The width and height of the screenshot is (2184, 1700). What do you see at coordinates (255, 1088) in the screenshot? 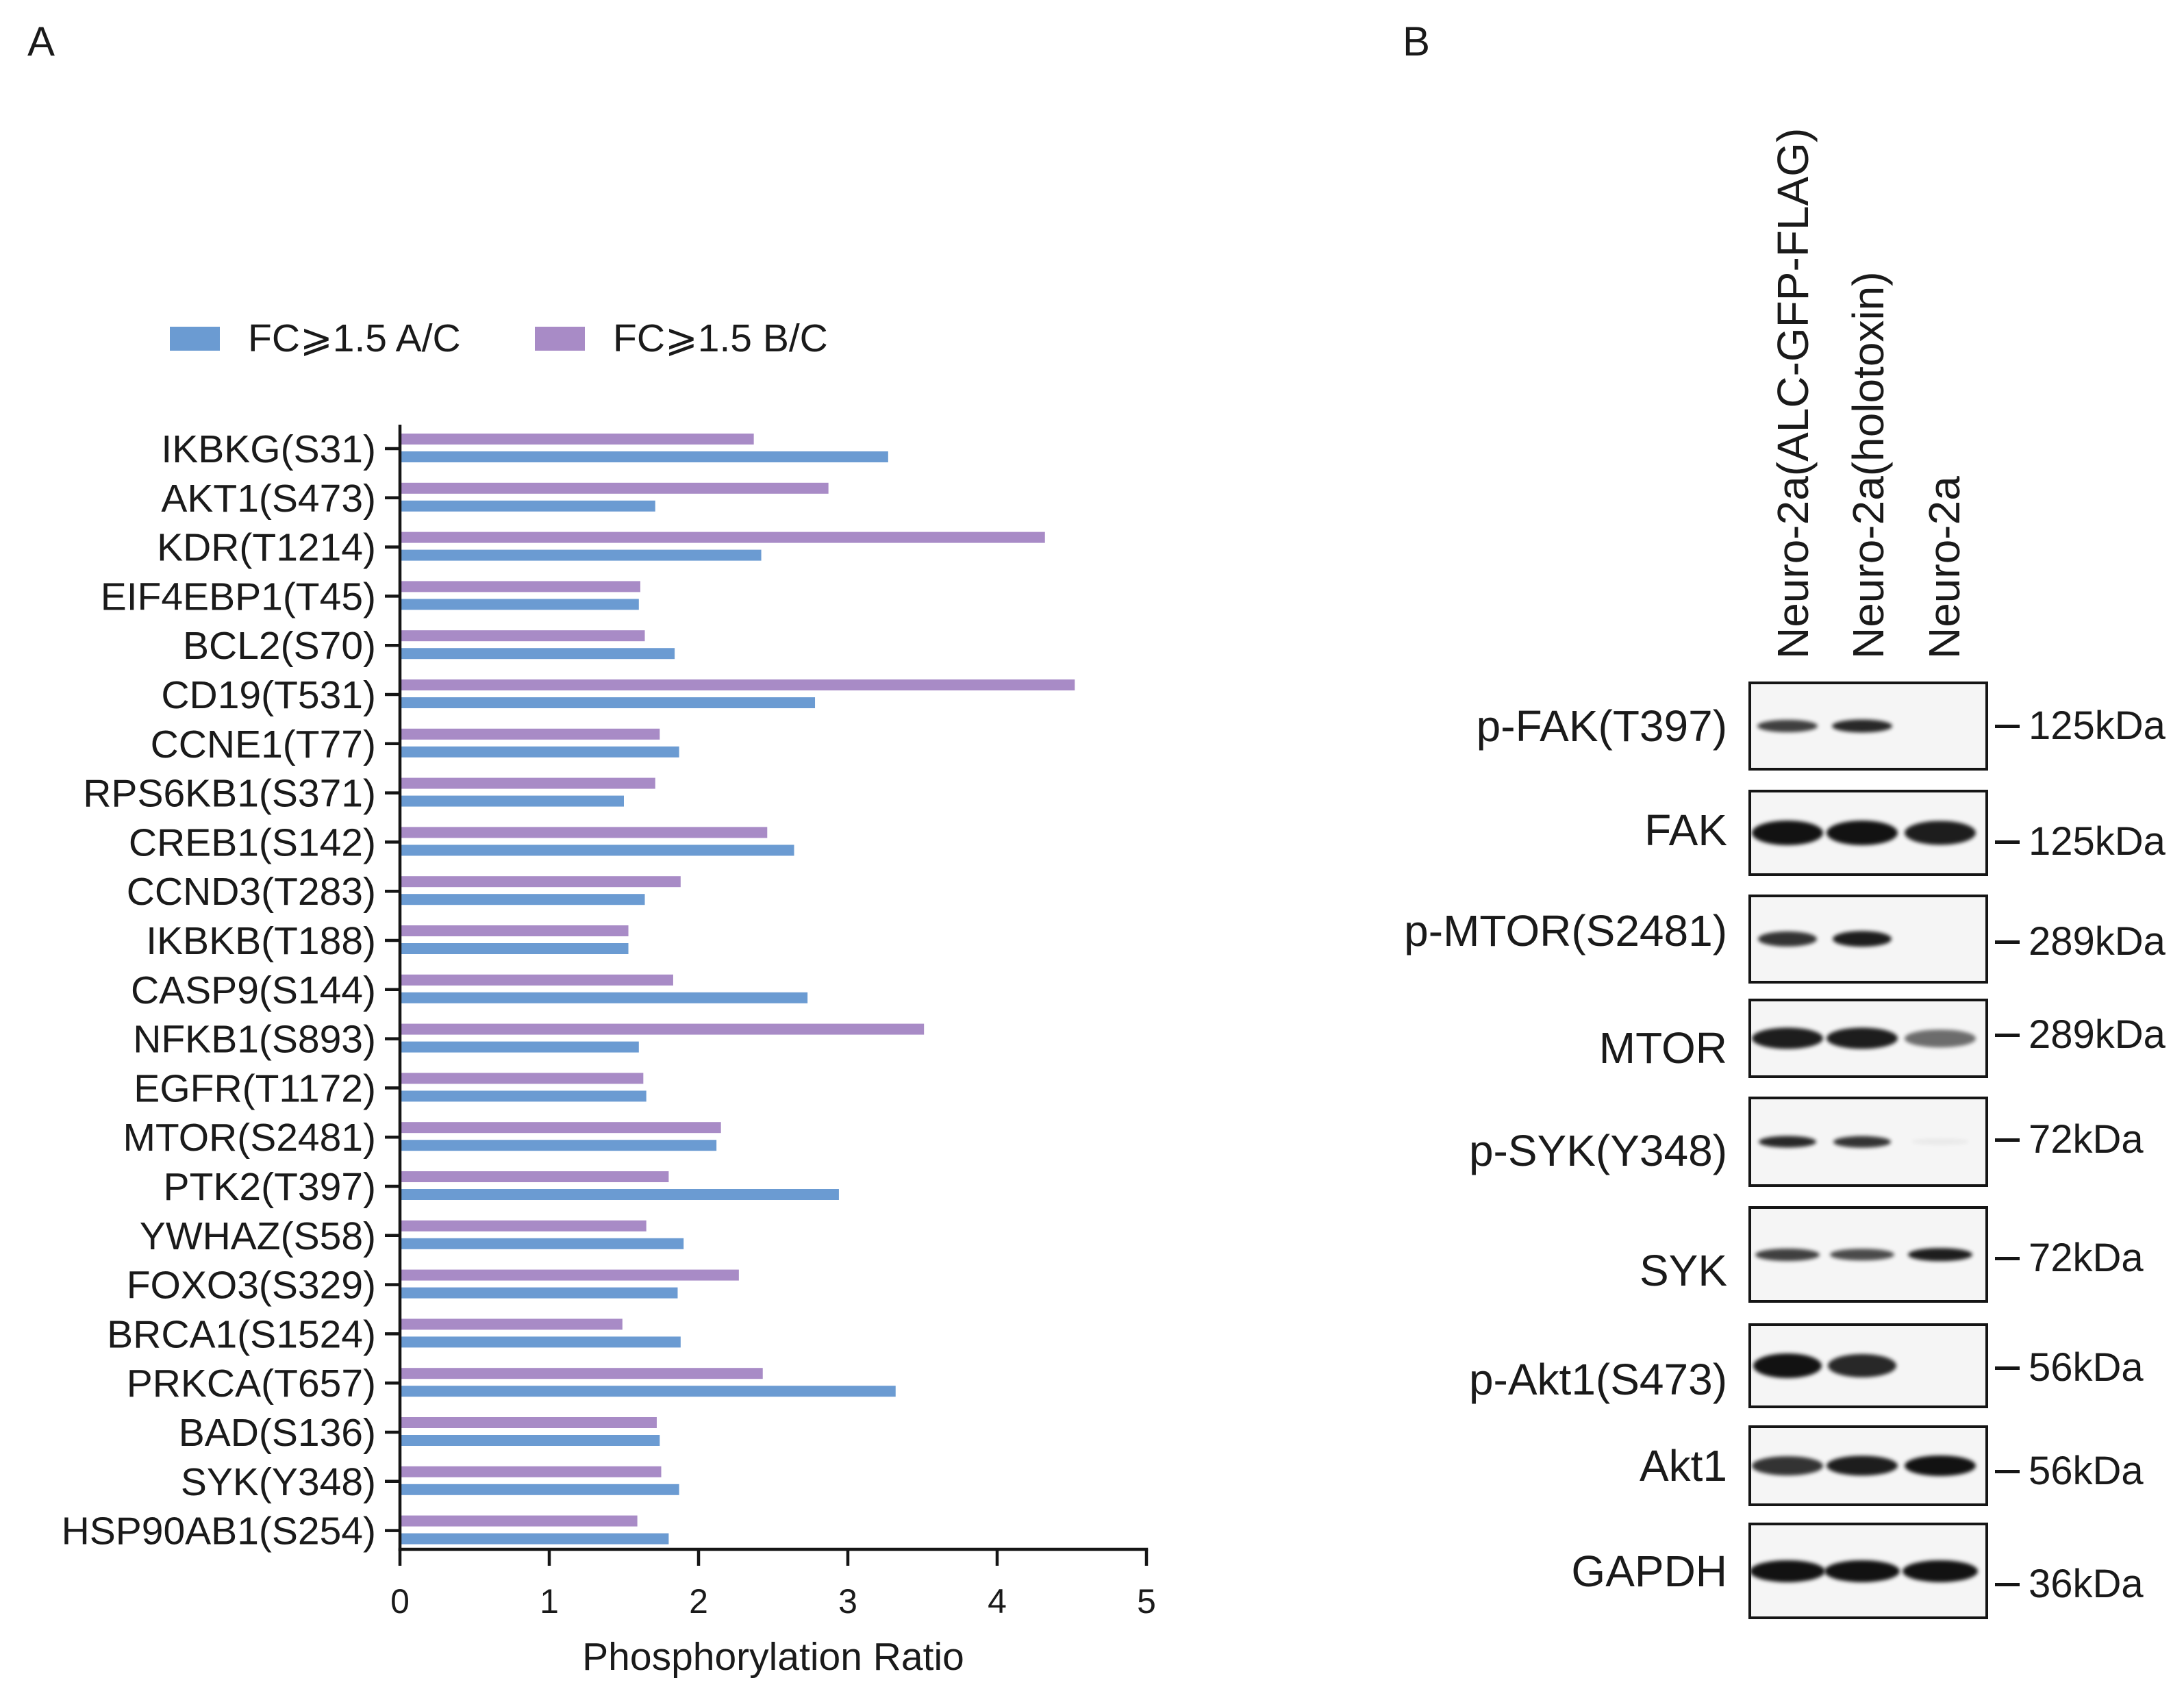
I see `category-label: EGFR(T1172)` at bounding box center [255, 1088].